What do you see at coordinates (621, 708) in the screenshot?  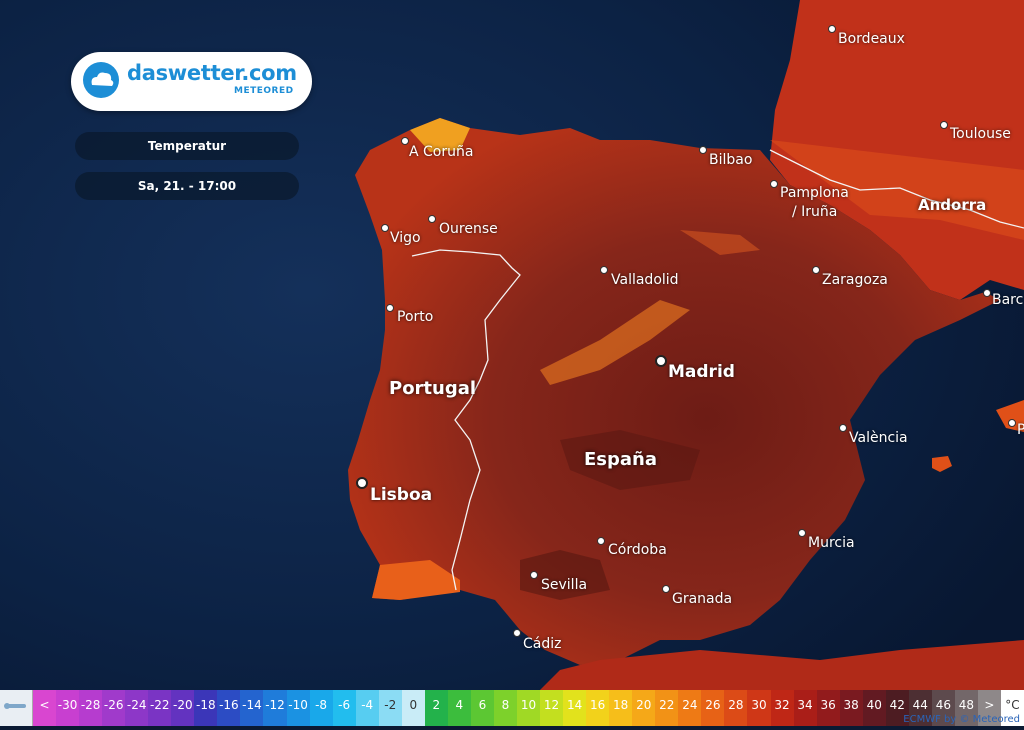 I see `legend-cell: 18` at bounding box center [621, 708].